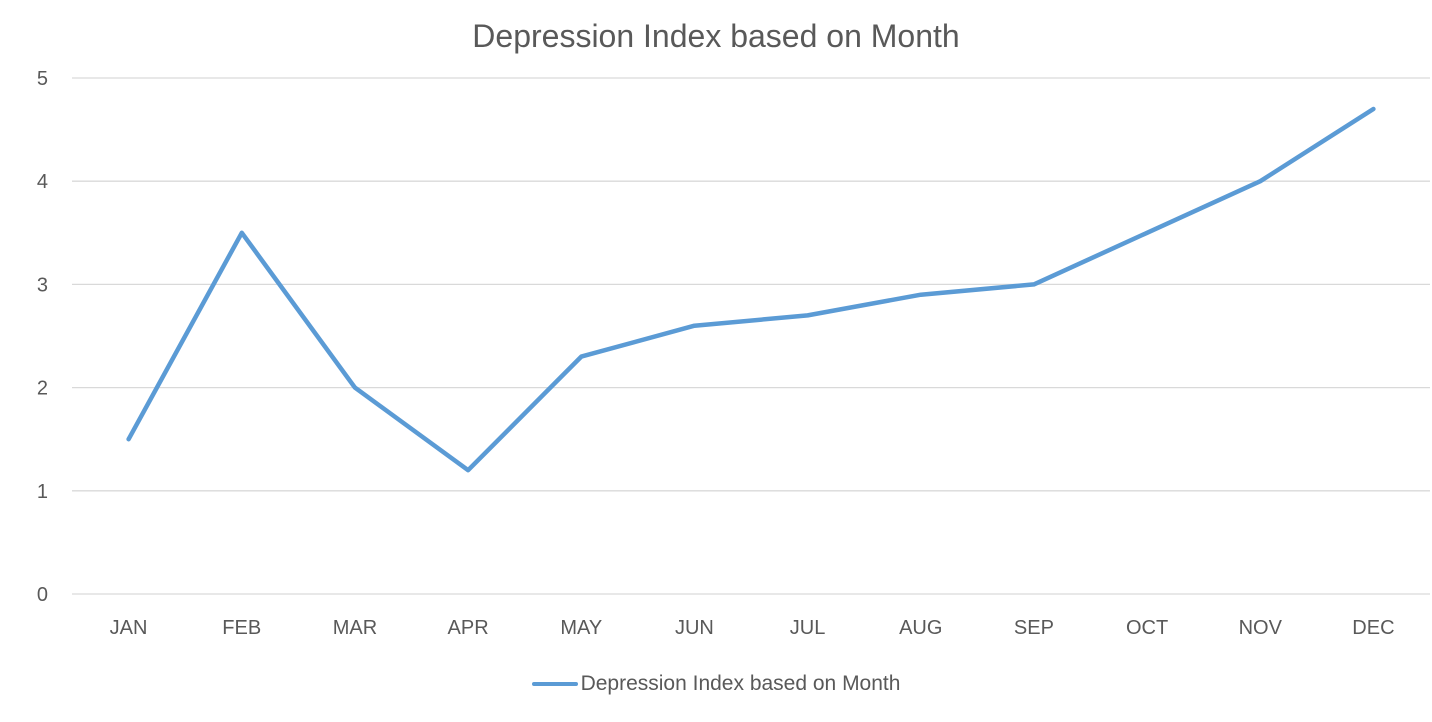  I want to click on x-tick-label-jun: JUN, so click(694, 628).